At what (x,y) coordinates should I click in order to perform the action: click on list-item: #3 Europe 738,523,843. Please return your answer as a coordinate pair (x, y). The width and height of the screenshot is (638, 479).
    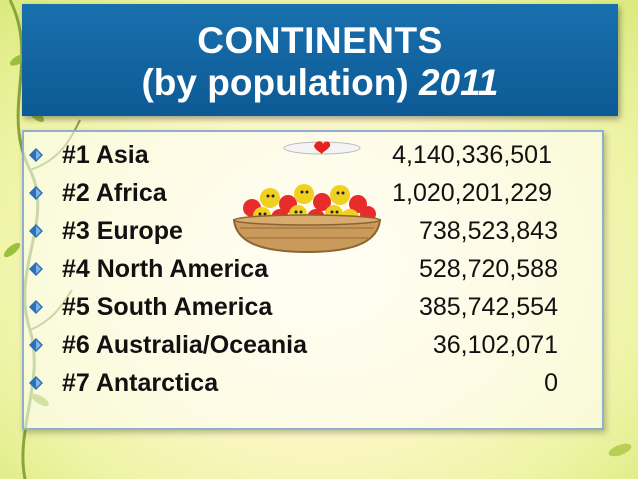
    Looking at the image, I should click on (313, 231).